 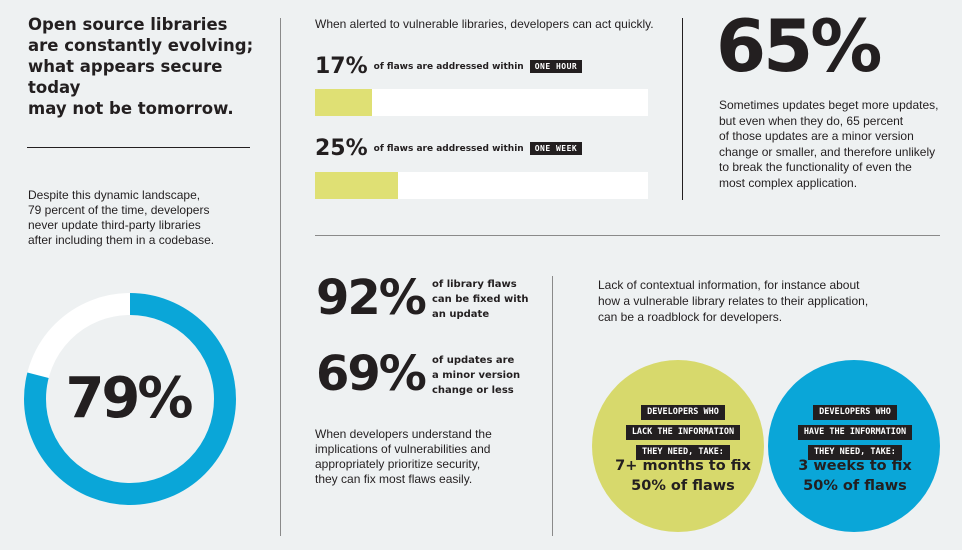 What do you see at coordinates (341, 66) in the screenshot?
I see `bar-pct: 17%` at bounding box center [341, 66].